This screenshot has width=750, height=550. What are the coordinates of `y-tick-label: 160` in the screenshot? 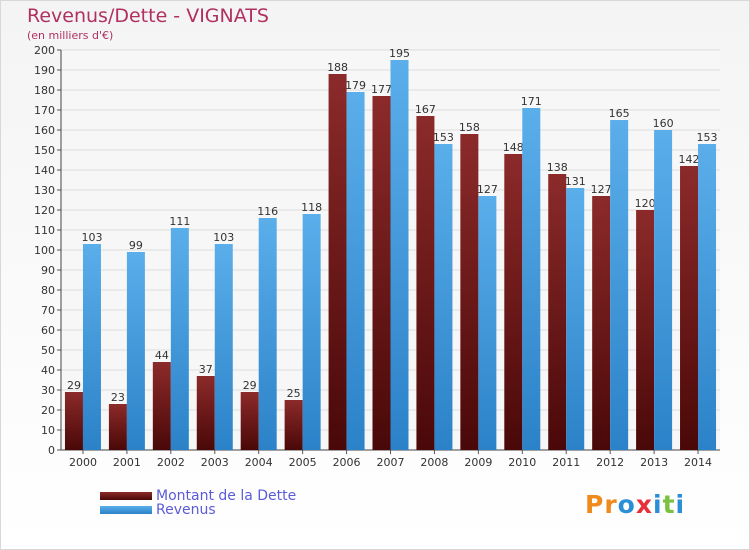 It's located at (44, 130).